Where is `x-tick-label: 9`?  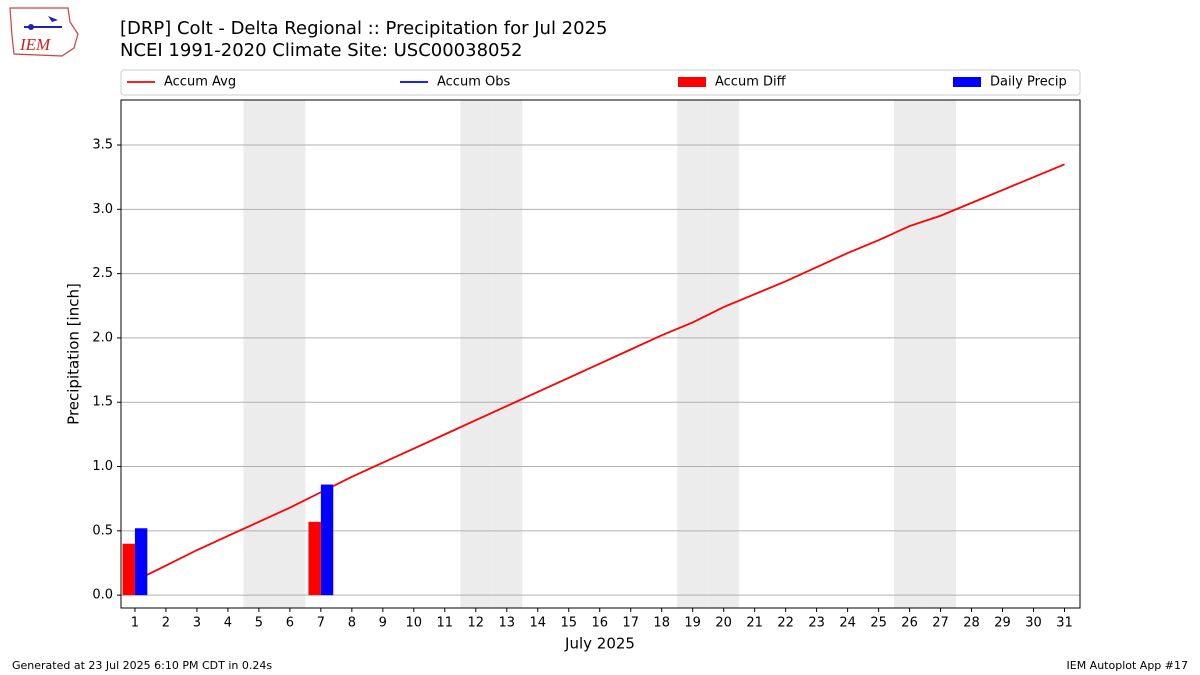 x-tick-label: 9 is located at coordinates (383, 623).